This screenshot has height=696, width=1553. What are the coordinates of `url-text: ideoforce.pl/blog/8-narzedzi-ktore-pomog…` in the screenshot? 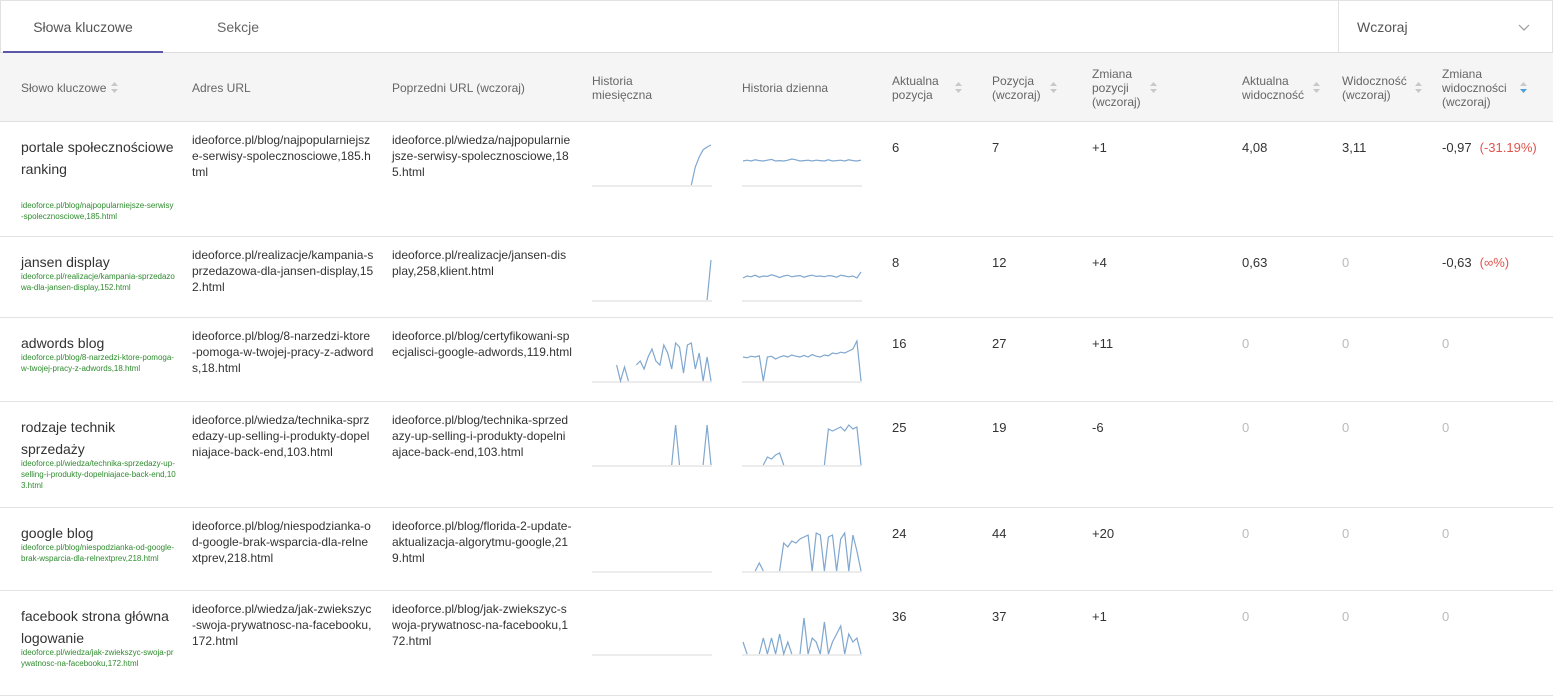 It's located at (283, 352).